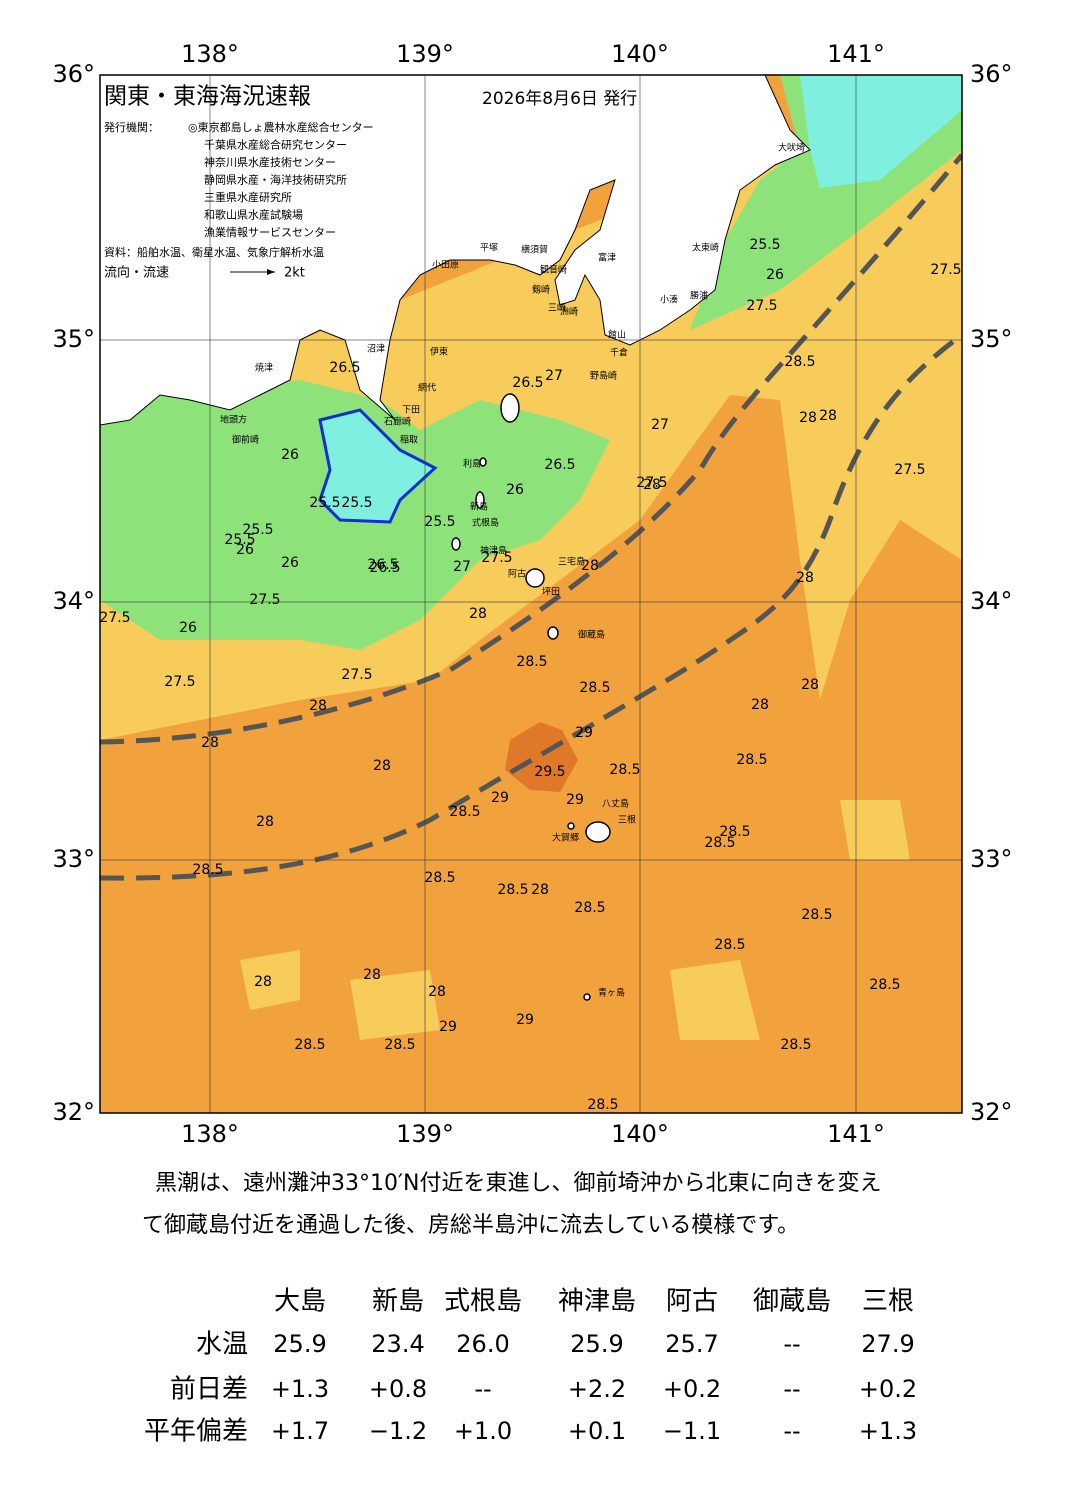  Describe the element at coordinates (248, 197) in the screenshot. I see `issuer: 三重県水産研究所` at that location.